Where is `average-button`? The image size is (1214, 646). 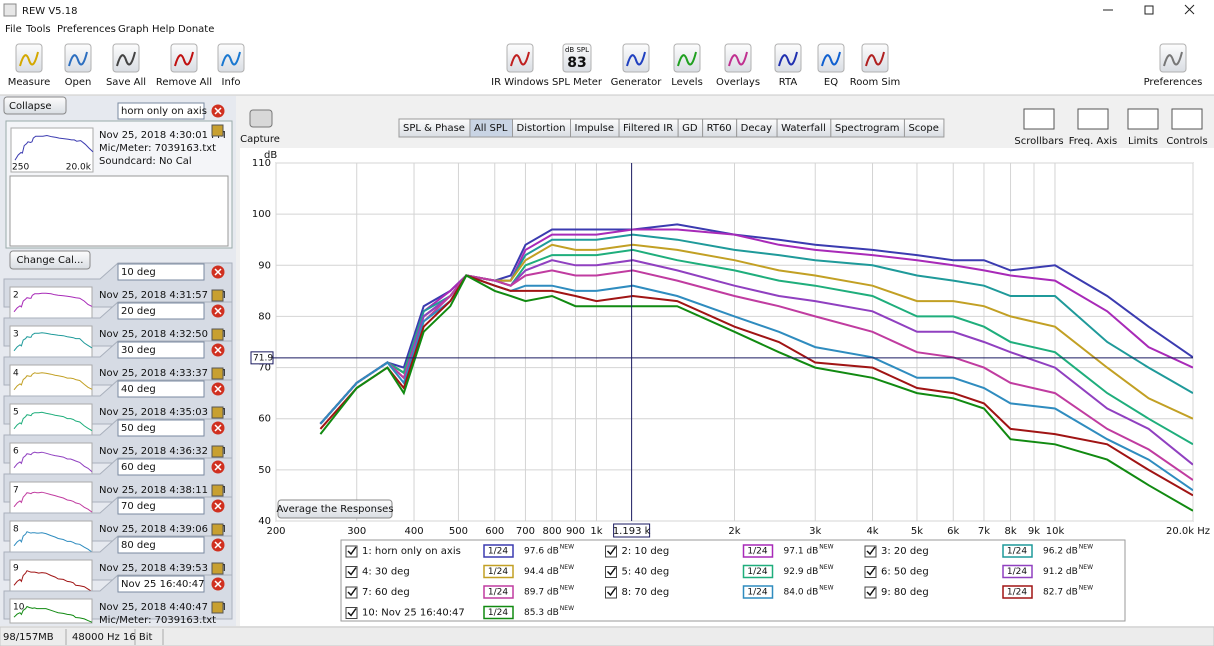 average-button is located at coordinates (335, 509).